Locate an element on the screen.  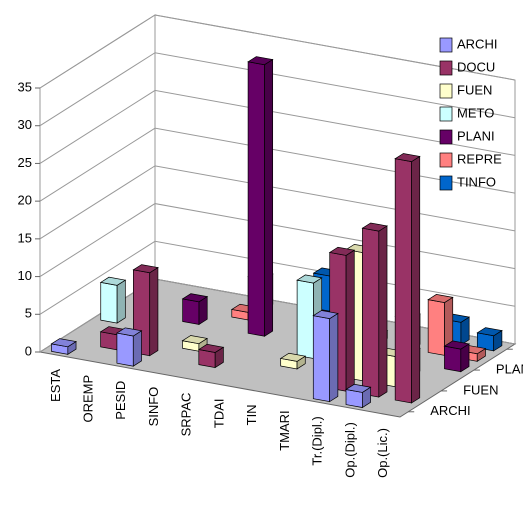
x-tick-label: OREMP is located at coordinates (88, 399).